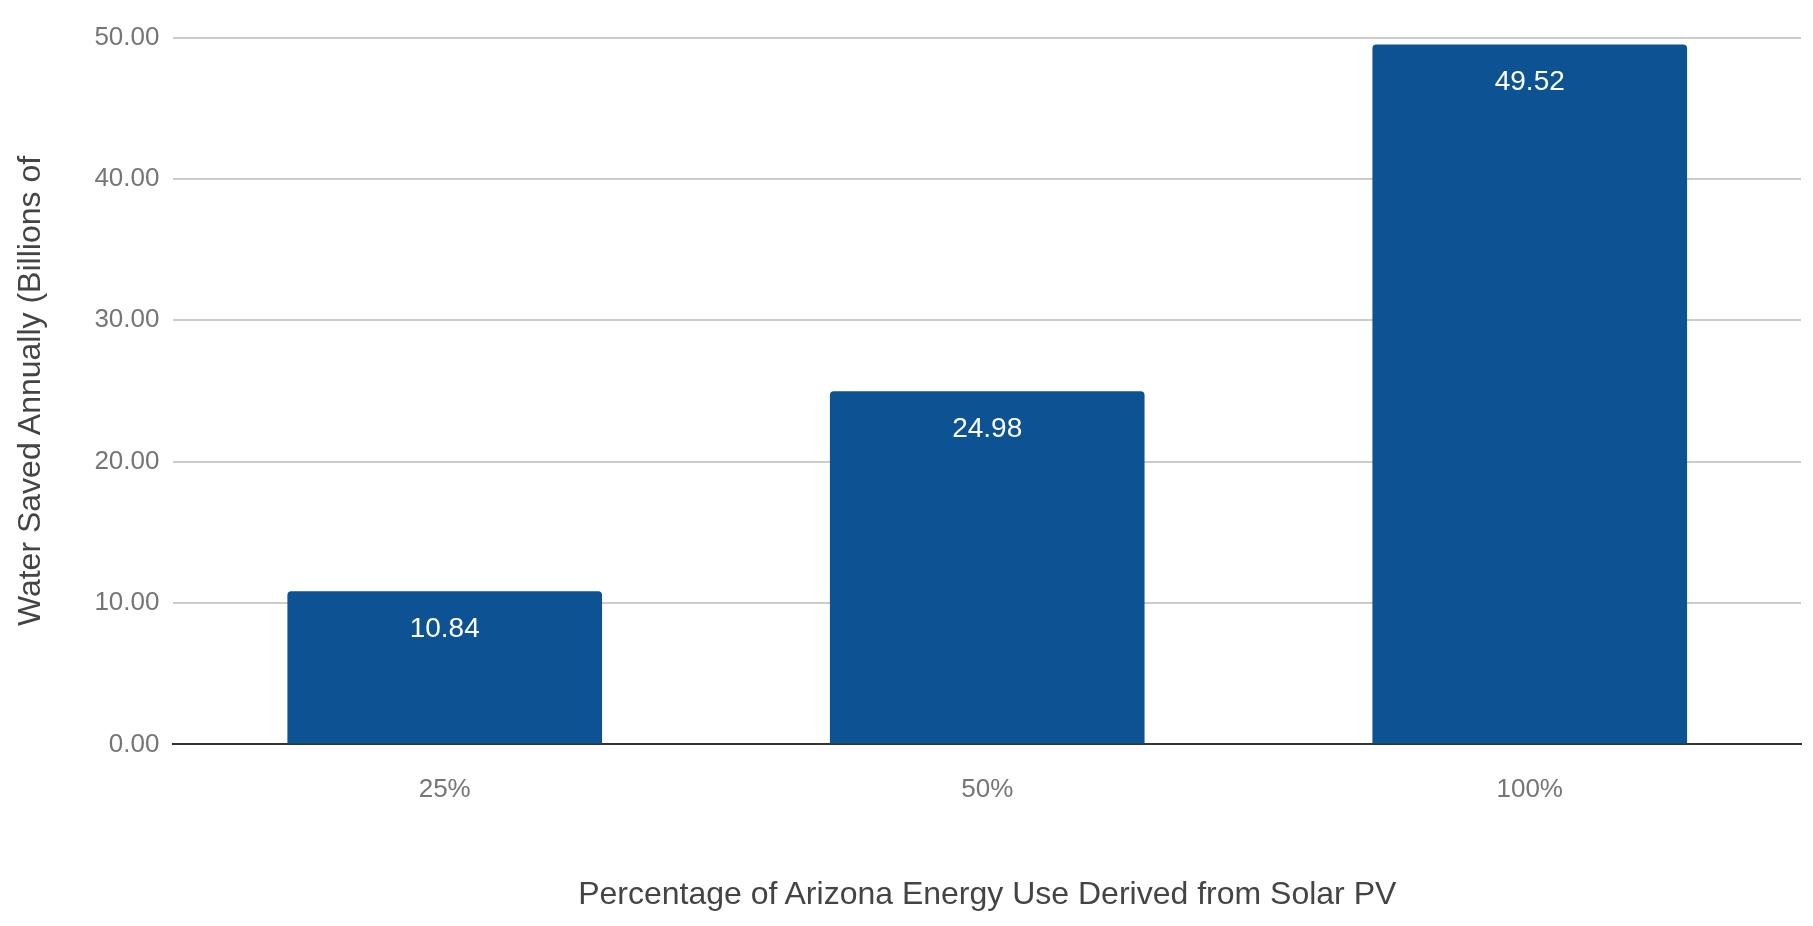 This screenshot has height=926, width=1813. Describe the element at coordinates (127, 35) in the screenshot. I see `y-tick-label: 50.00` at that location.